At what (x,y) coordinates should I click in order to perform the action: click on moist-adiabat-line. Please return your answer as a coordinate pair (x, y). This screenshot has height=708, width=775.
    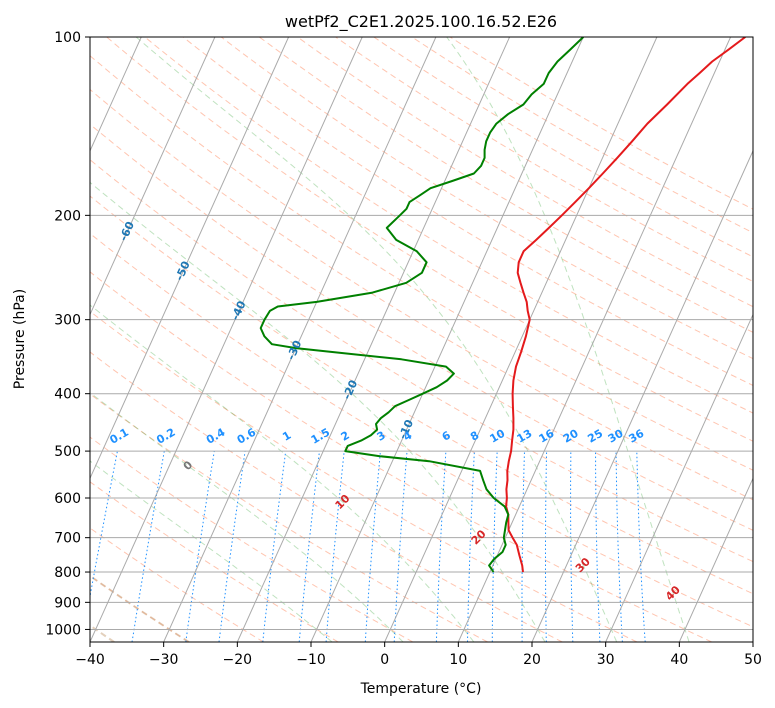
    Looking at the image, I should click on (247, 517).